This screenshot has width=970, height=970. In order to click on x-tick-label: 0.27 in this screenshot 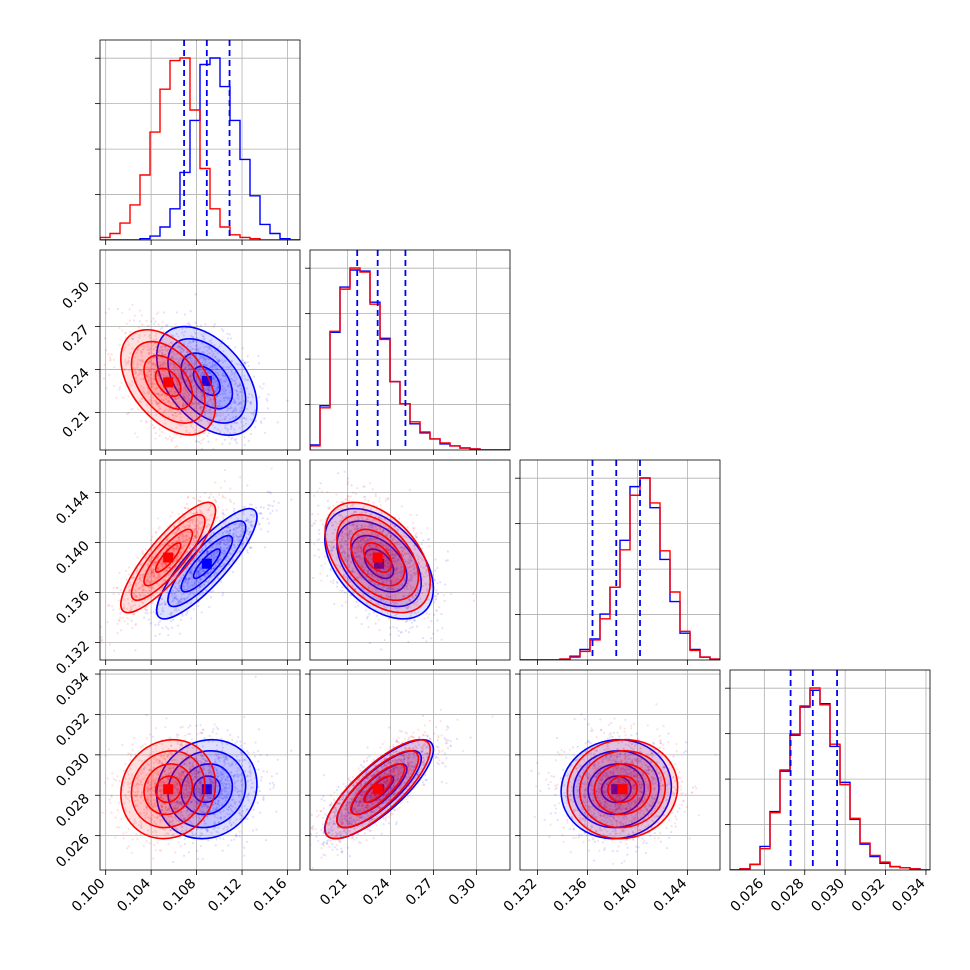, I will do `click(419, 892)`.